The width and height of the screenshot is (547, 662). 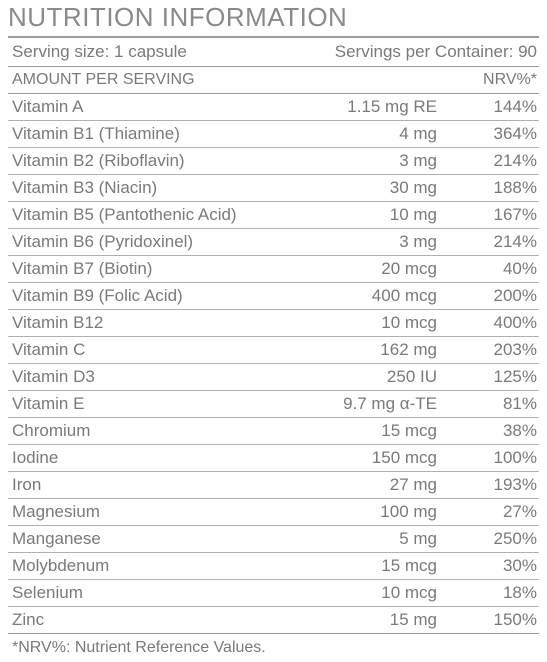 What do you see at coordinates (510, 79) in the screenshot?
I see `nrv-heading: NRV%*` at bounding box center [510, 79].